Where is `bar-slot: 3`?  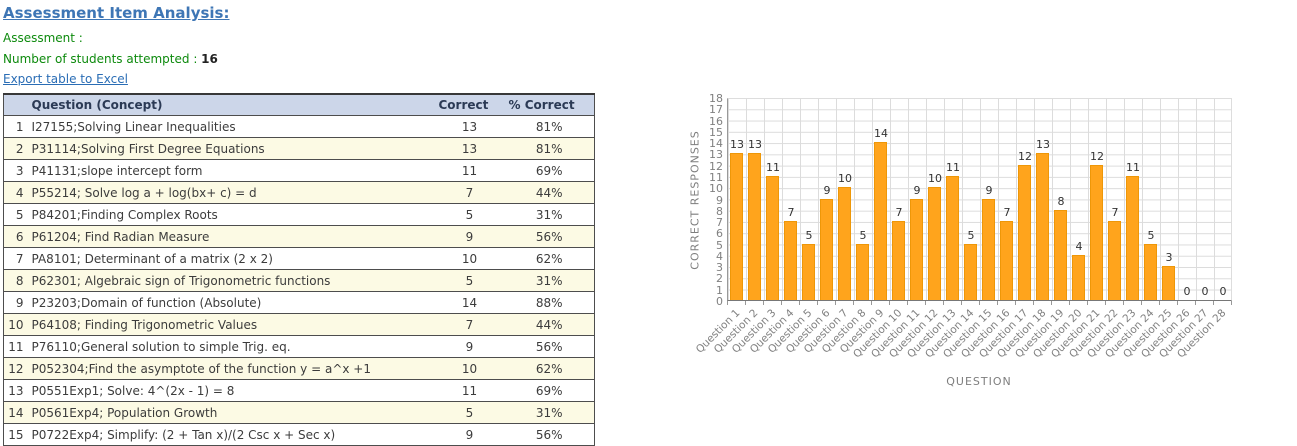 bar-slot: 3 is located at coordinates (1169, 199).